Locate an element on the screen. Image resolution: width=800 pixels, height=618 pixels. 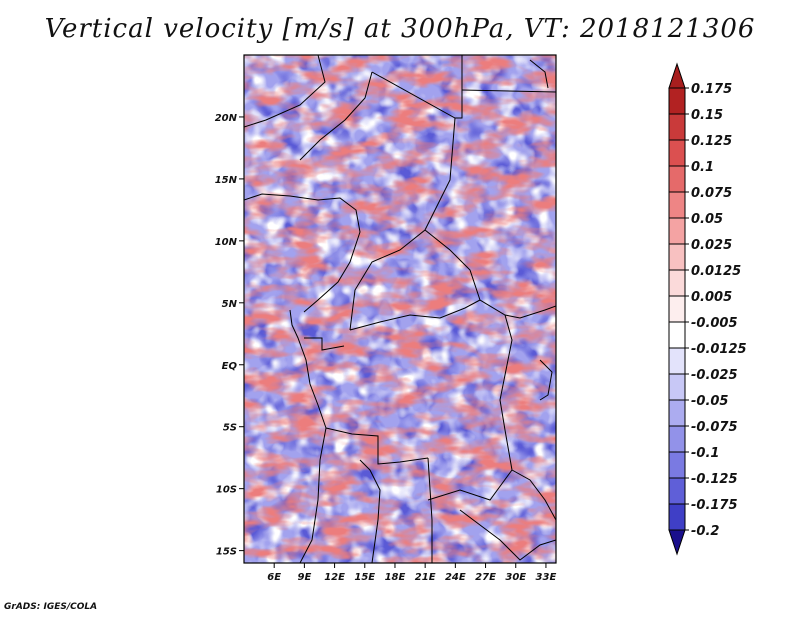
x-tick-label: 24E is located at coordinates (455, 577).